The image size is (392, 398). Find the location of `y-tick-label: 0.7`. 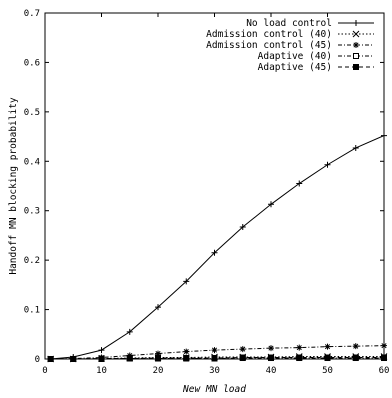

y-tick-label: 0.7 is located at coordinates (32, 14).